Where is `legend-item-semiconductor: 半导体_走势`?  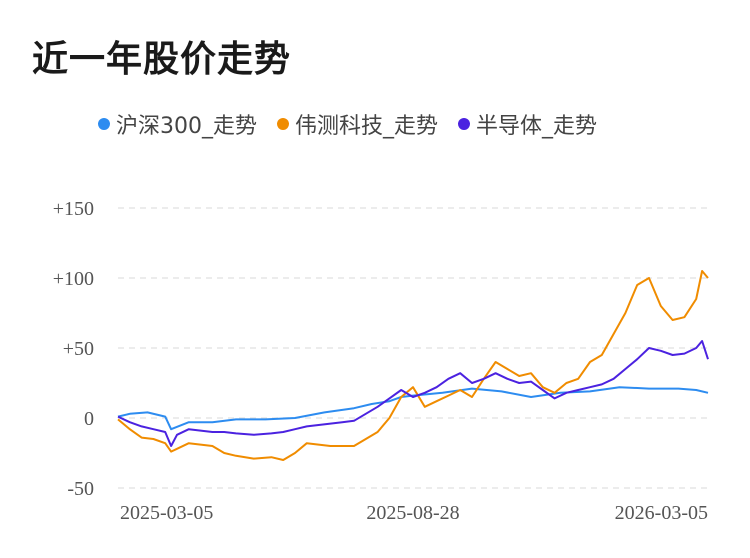
legend-item-semiconductor: 半导体_走势 is located at coordinates (527, 124).